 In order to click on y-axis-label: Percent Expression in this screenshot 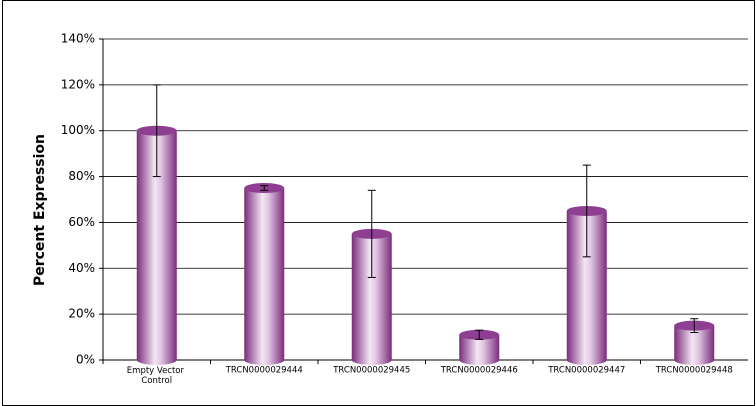, I will do `click(40, 210)`.